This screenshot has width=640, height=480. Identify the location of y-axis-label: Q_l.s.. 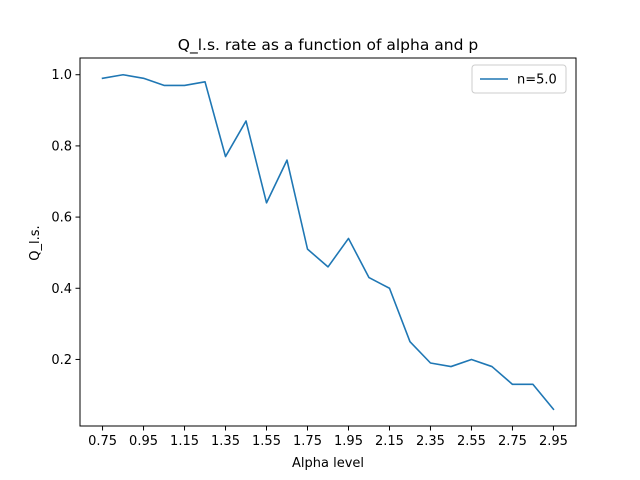
(35, 242).